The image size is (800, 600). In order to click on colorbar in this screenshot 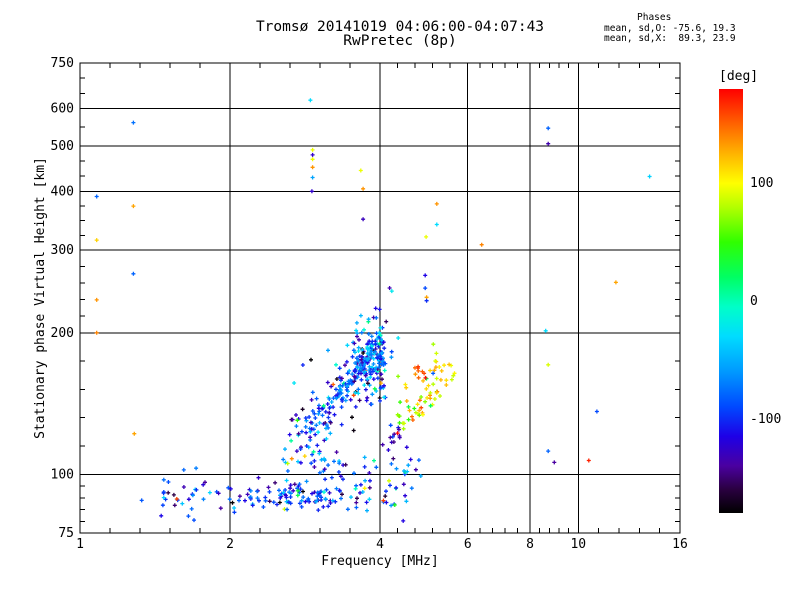, I will do `click(731, 301)`.